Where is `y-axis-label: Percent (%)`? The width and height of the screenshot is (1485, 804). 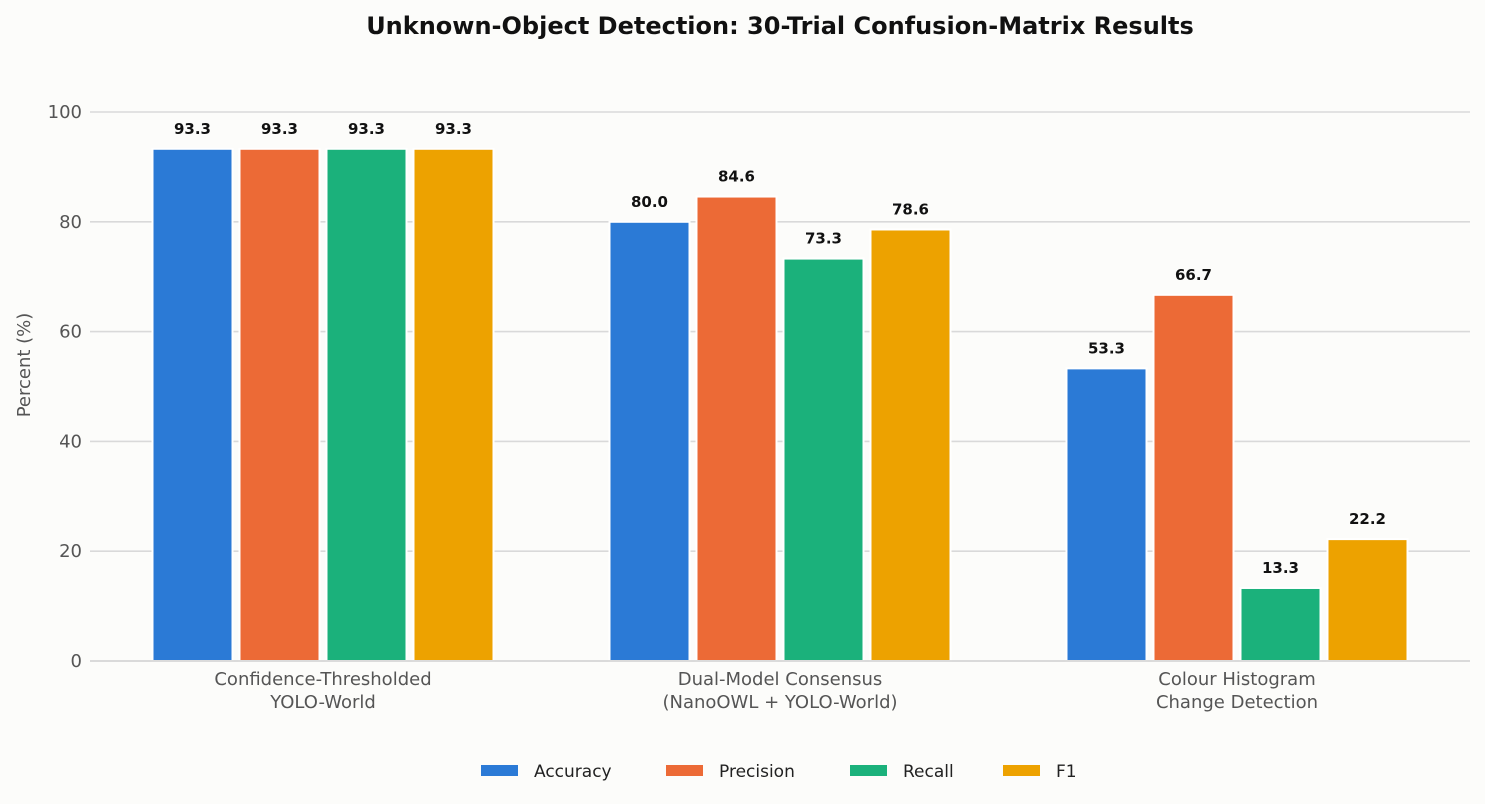 y-axis-label: Percent (%) is located at coordinates (24, 365).